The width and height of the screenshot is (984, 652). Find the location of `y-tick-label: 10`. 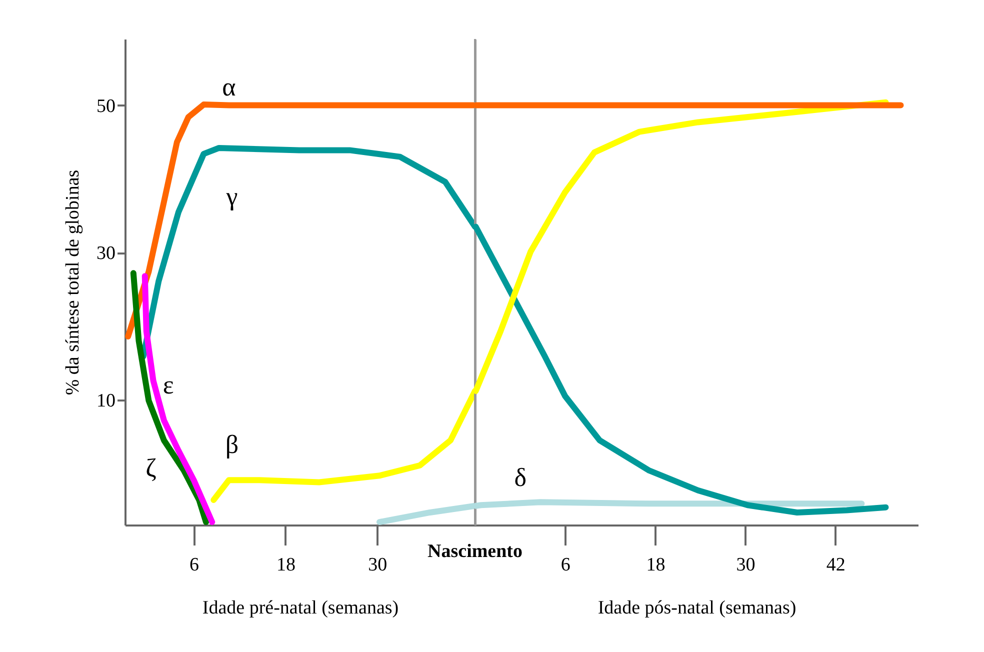

y-tick-label: 10 is located at coordinates (106, 401).